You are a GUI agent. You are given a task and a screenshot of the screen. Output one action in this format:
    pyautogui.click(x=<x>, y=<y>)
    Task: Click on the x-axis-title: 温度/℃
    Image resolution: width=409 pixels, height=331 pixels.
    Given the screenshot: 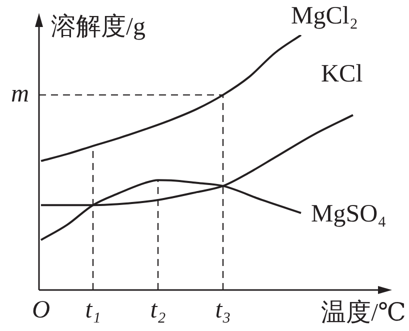 What is the action you would take?
    pyautogui.click(x=363, y=312)
    